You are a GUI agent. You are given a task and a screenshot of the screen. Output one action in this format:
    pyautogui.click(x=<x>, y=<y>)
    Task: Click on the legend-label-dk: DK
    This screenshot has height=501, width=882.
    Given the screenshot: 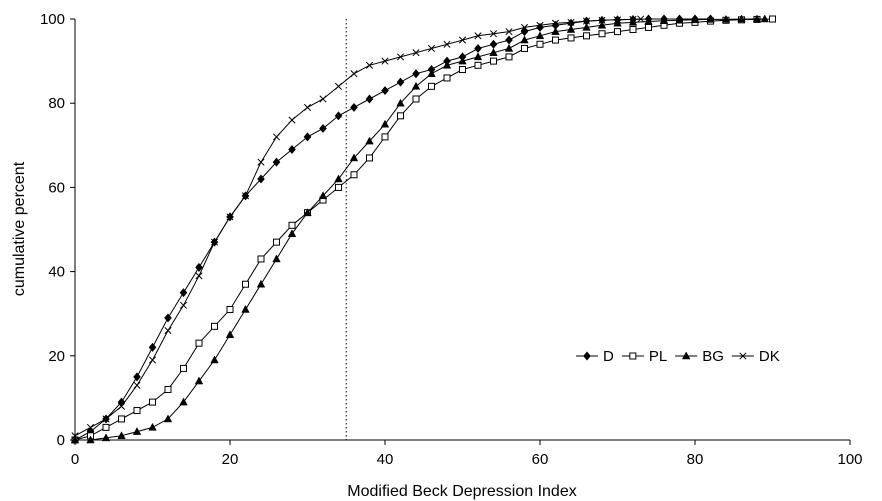 What is the action you would take?
    pyautogui.click(x=769, y=356)
    